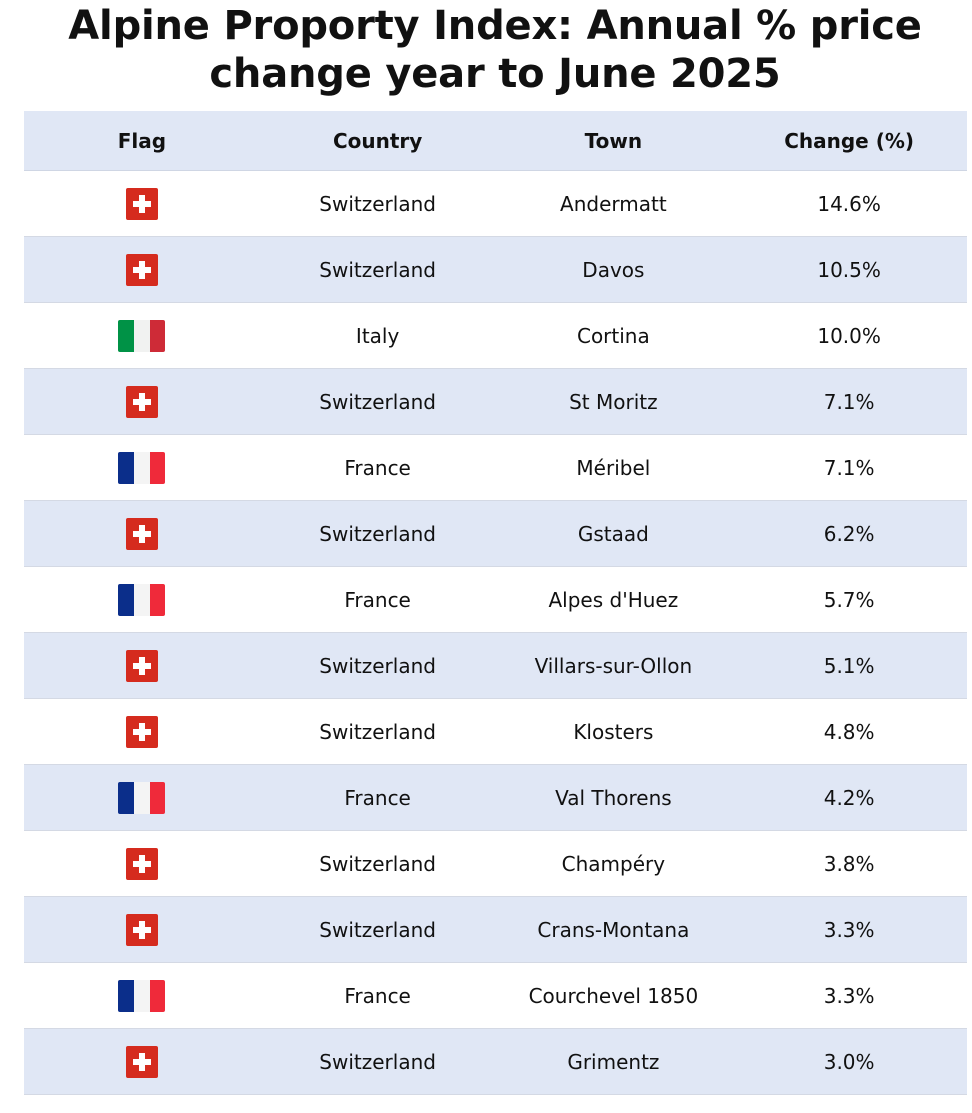  What do you see at coordinates (495, 996) in the screenshot?
I see `table-row: France Courchevel 1850 3.3%` at bounding box center [495, 996].